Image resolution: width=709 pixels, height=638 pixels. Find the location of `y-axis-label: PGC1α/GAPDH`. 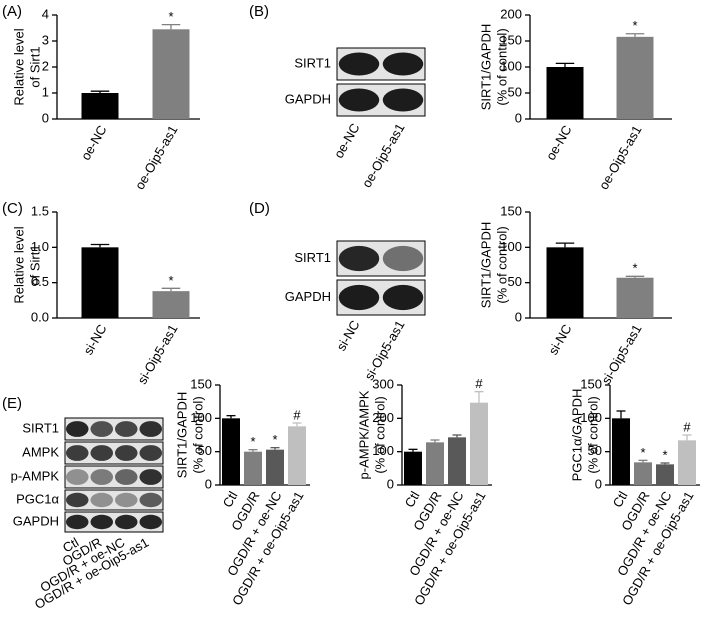

y-axis-label: PGC1α/GAPDH is located at coordinates (576, 435).